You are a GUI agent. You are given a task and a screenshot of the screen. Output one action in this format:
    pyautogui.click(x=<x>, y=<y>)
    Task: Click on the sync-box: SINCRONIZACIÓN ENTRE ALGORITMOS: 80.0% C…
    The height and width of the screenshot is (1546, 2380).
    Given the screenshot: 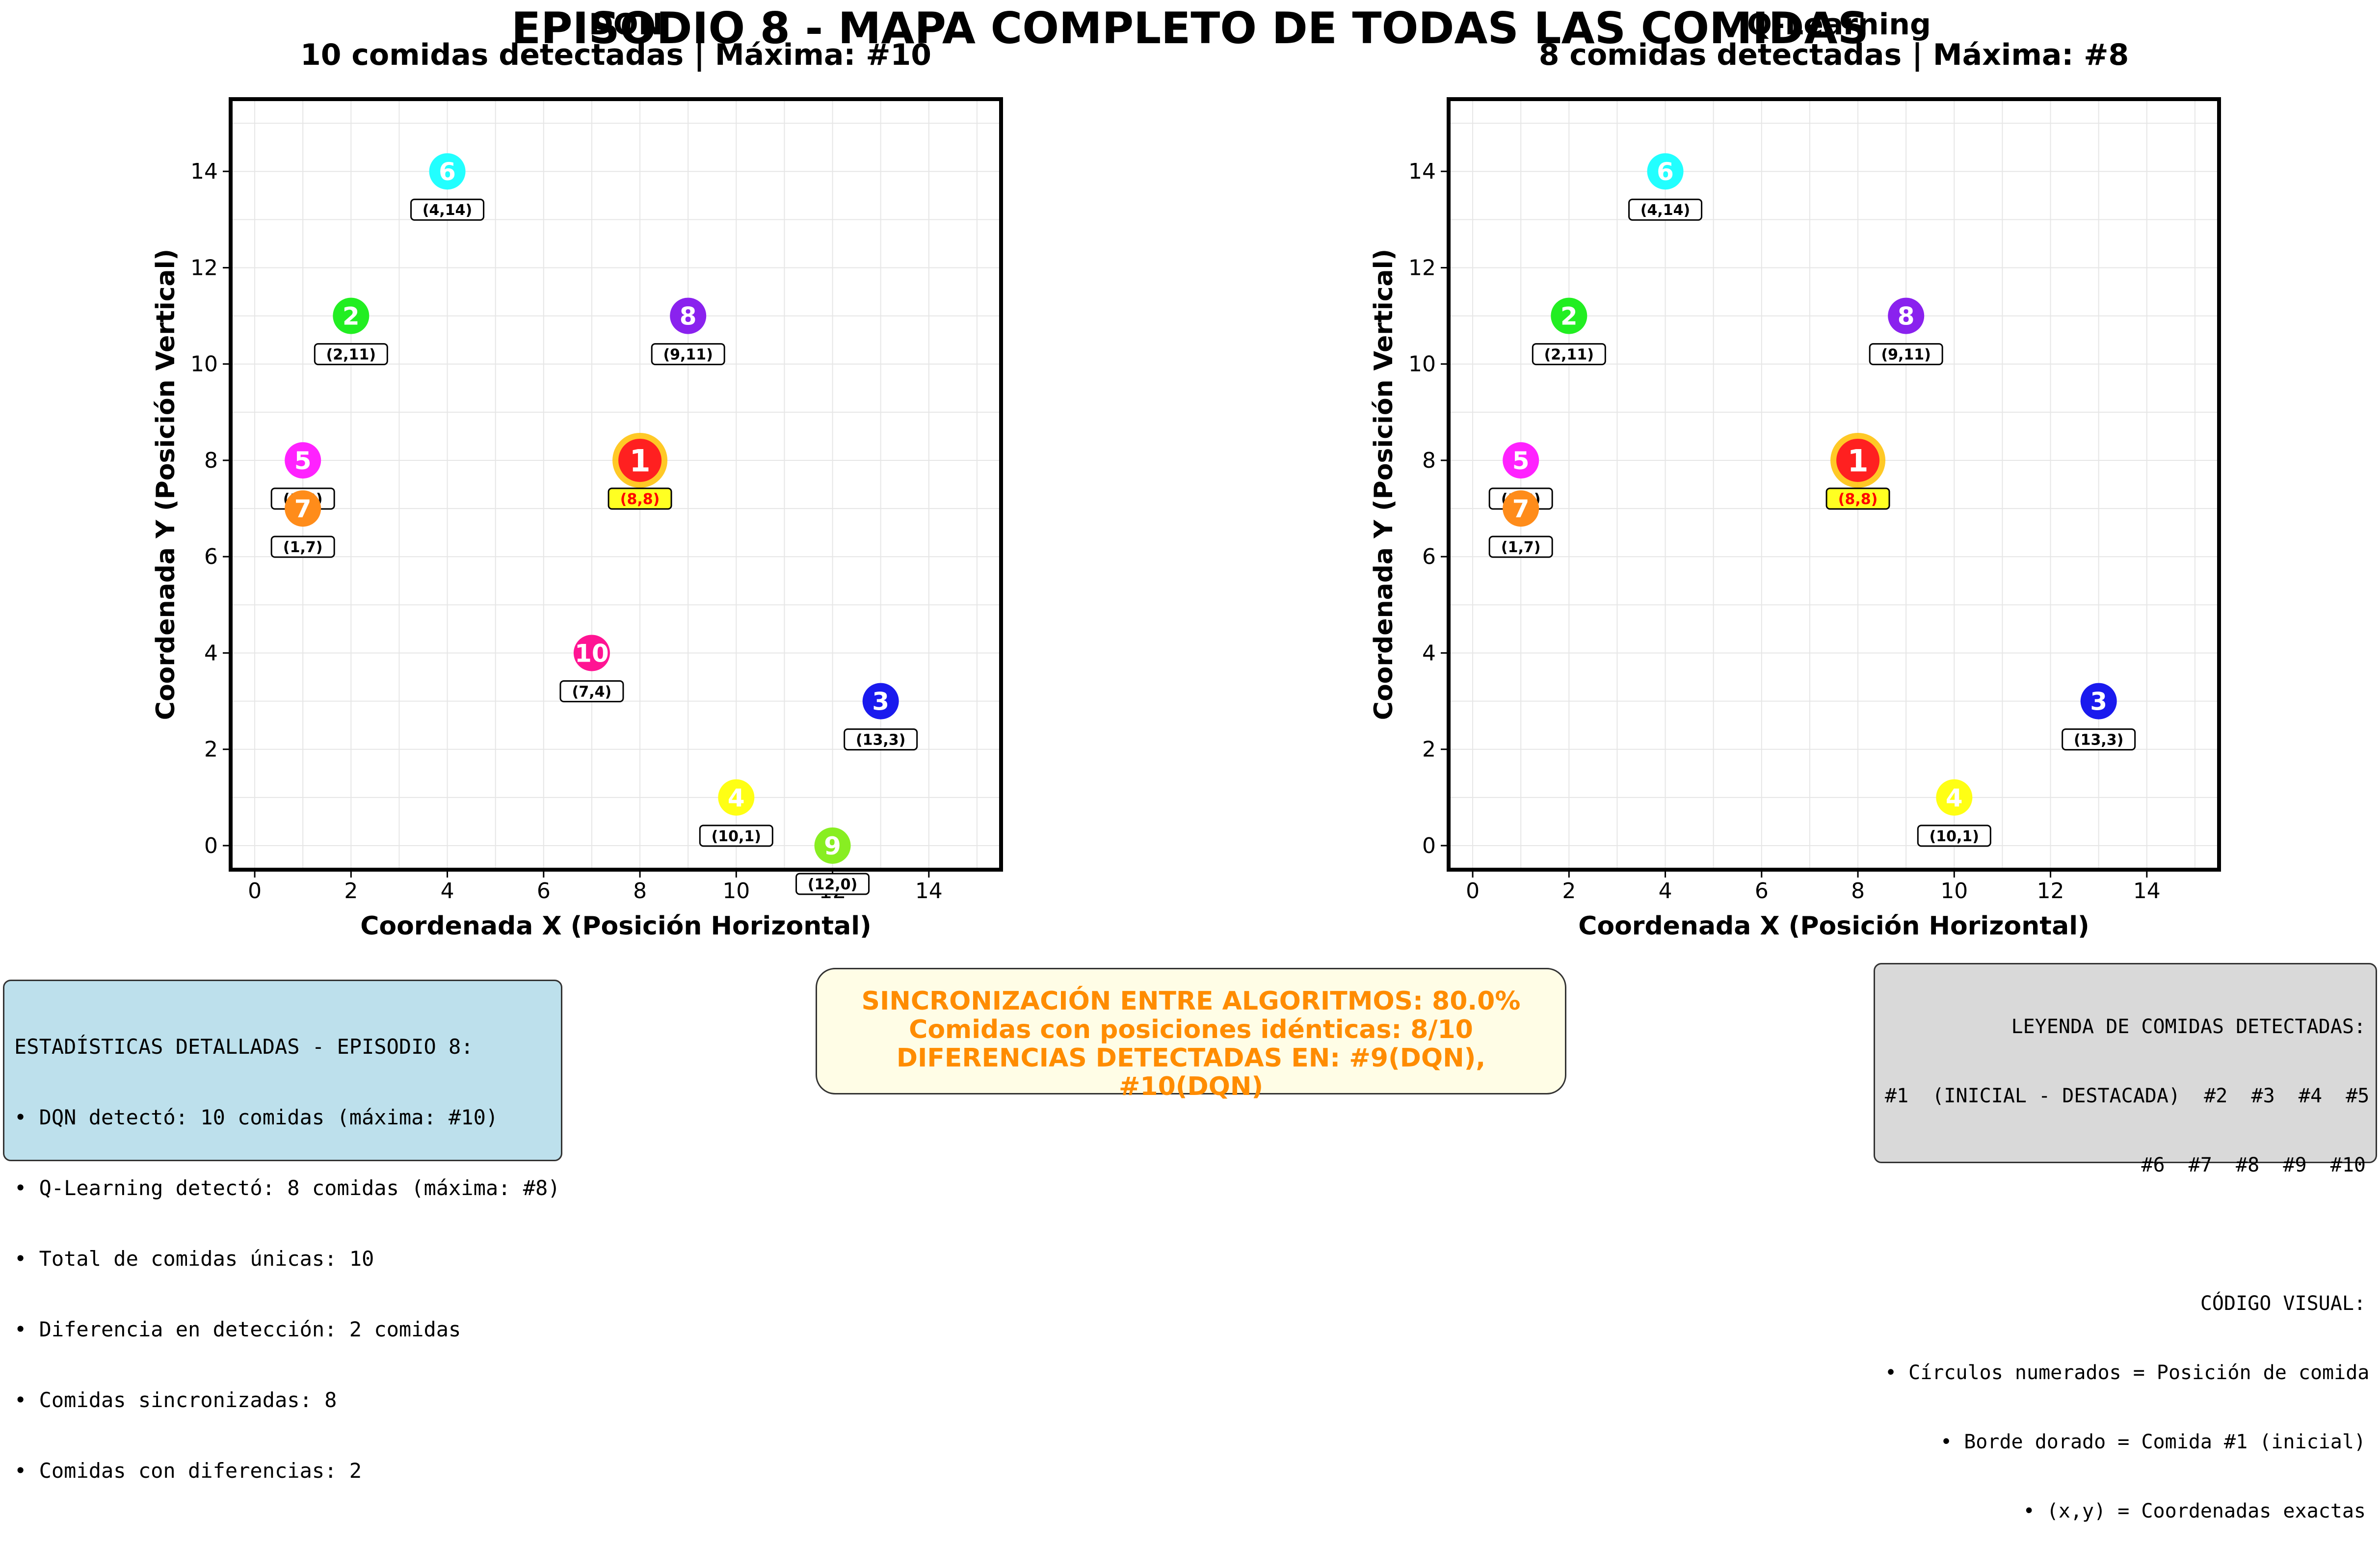 What is the action you would take?
    pyautogui.click(x=1191, y=1031)
    